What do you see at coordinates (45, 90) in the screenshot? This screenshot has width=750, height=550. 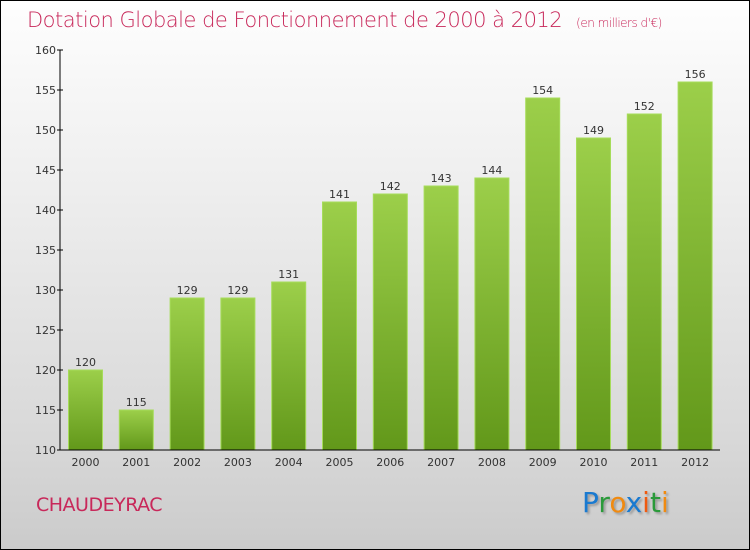 I see `y-tick-label: 155` at bounding box center [45, 90].